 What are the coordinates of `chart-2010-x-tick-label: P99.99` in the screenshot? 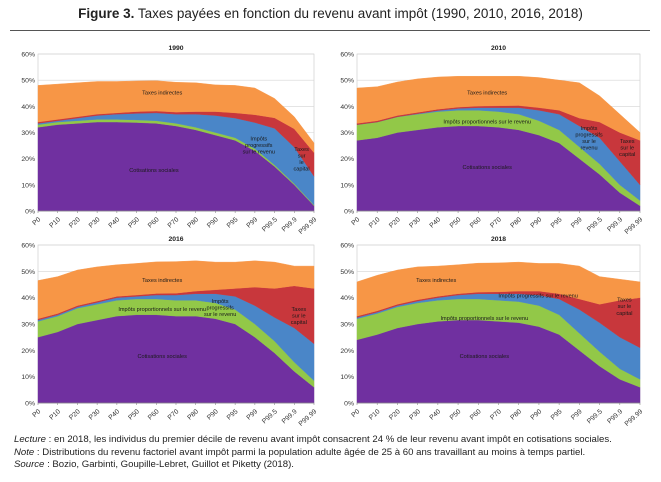 It's located at (634, 226).